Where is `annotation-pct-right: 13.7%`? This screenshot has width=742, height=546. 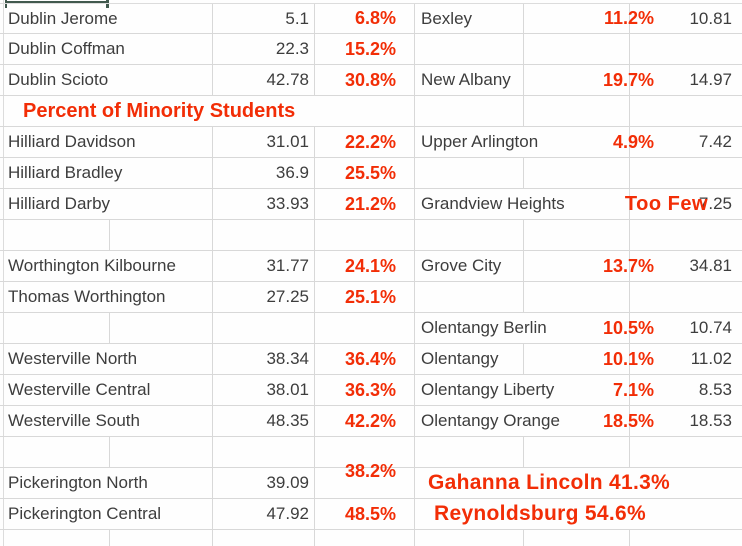
annotation-pct-right: 13.7% is located at coordinates (628, 265).